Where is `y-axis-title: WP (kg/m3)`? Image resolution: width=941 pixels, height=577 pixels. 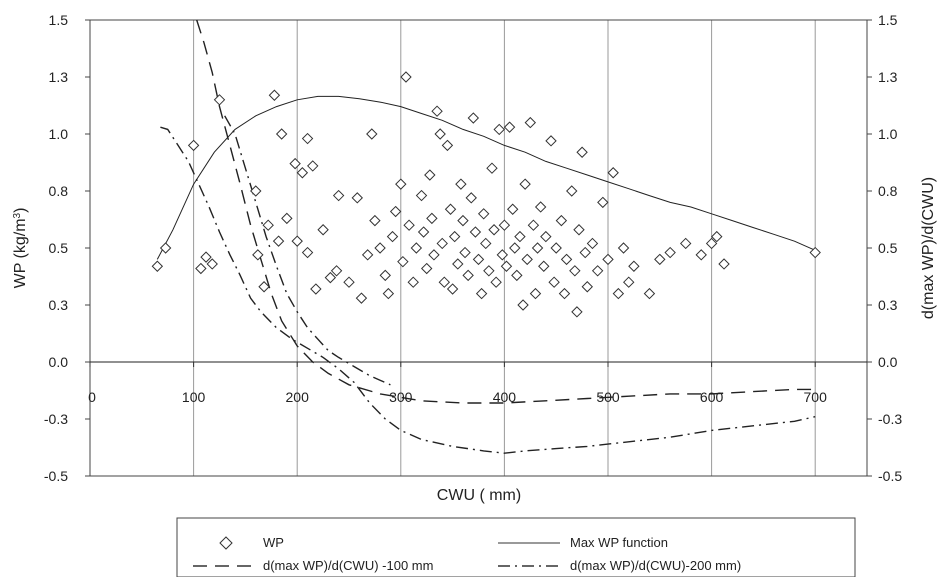 y-axis-title: WP (kg/m3) is located at coordinates (21, 248).